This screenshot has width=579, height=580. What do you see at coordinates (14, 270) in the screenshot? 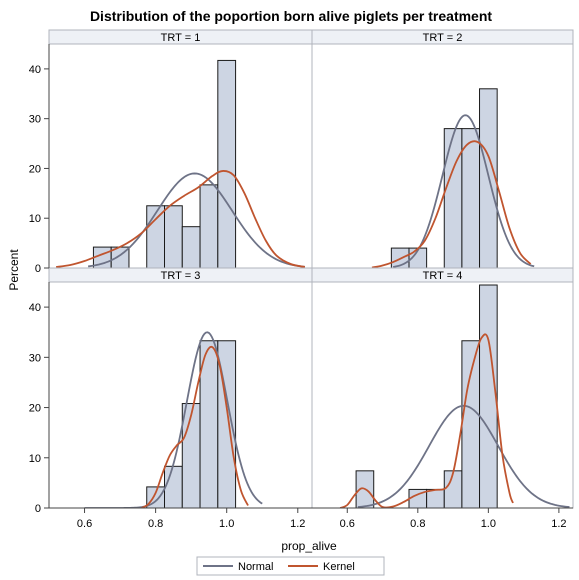
I see `y-axis-label: Percent` at bounding box center [14, 270].